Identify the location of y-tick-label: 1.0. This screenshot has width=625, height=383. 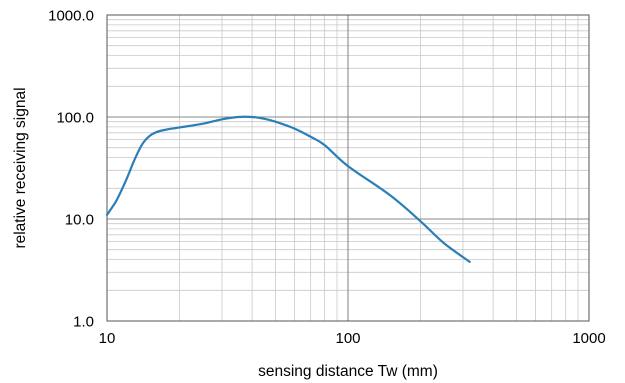
(83, 322).